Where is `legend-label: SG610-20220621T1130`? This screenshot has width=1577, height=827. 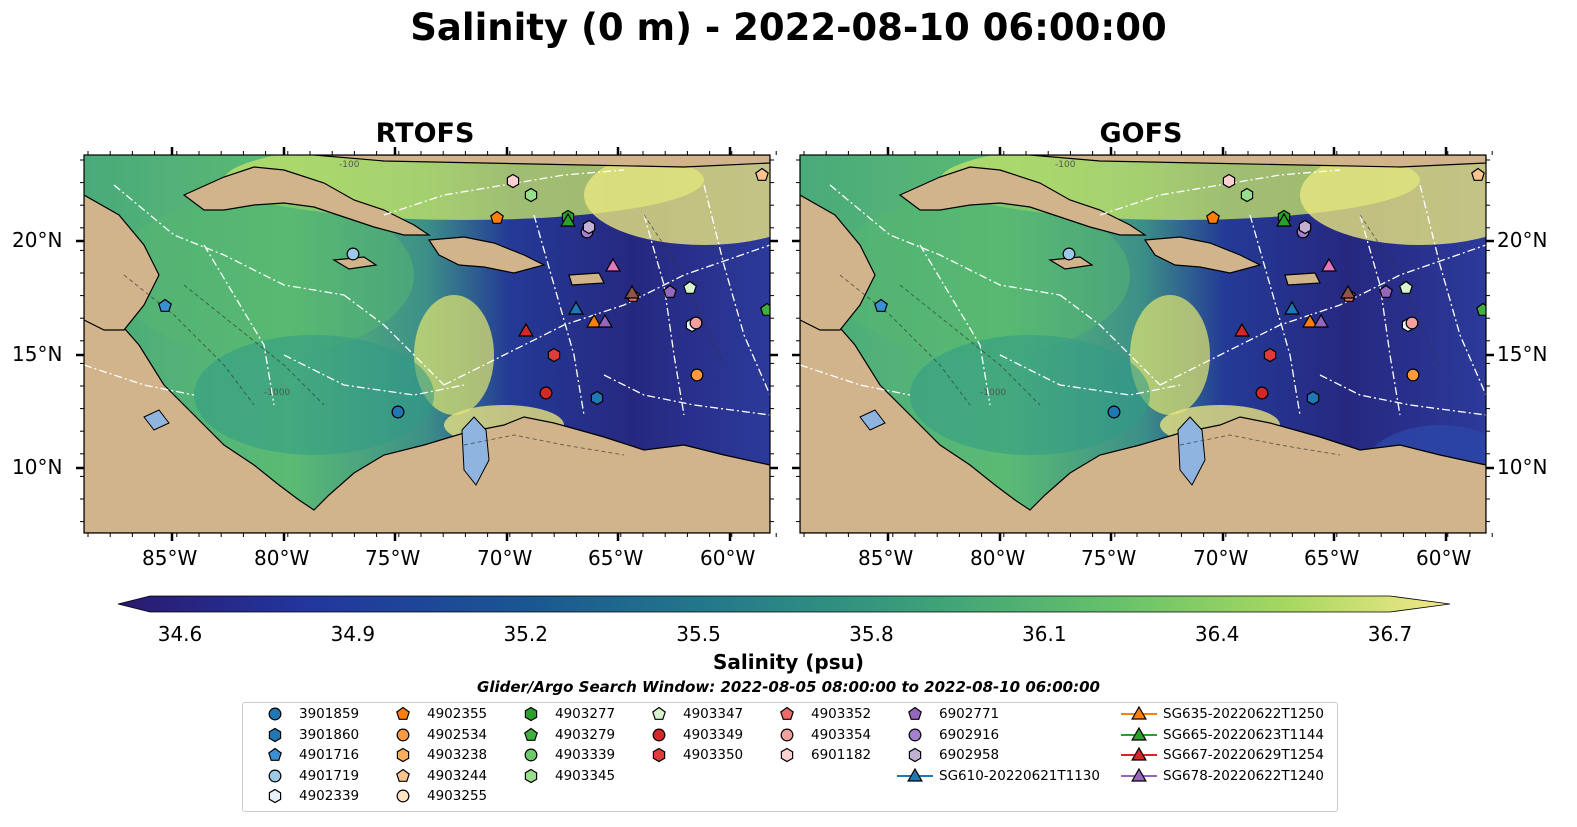 legend-label: SG610-20220621T1130 is located at coordinates (1019, 775).